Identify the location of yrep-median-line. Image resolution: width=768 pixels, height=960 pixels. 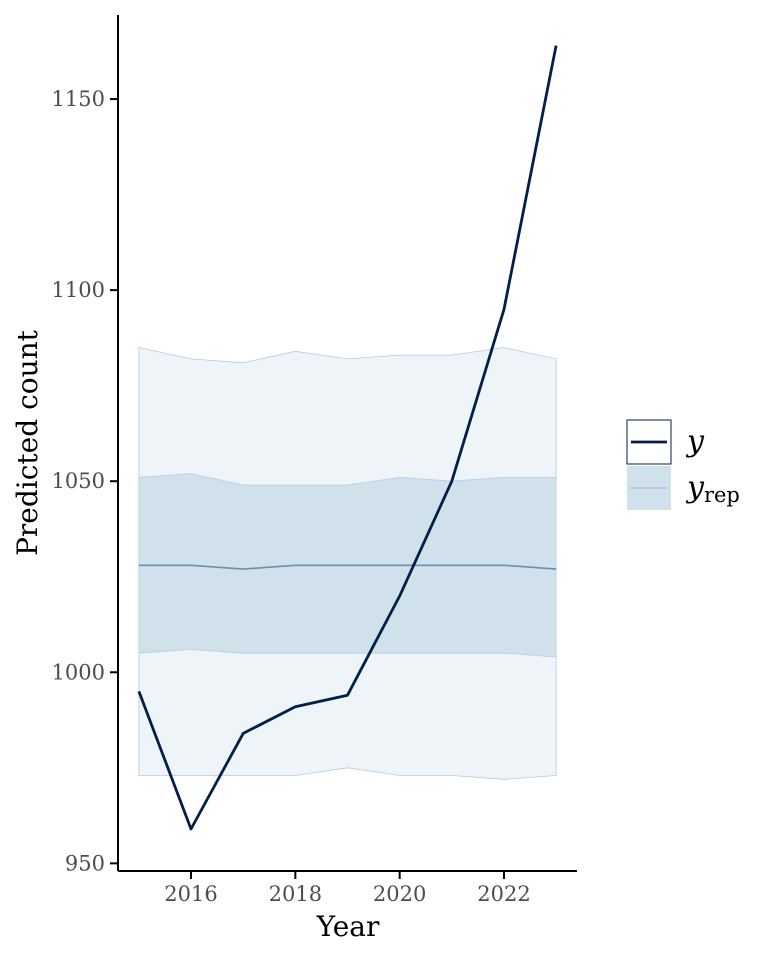
(347, 567).